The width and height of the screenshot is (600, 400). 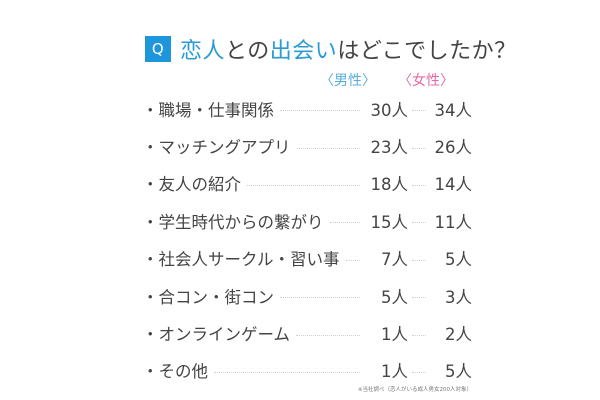 What do you see at coordinates (241, 260) in the screenshot?
I see `row-label: ・社会人サークル・習い事` at bounding box center [241, 260].